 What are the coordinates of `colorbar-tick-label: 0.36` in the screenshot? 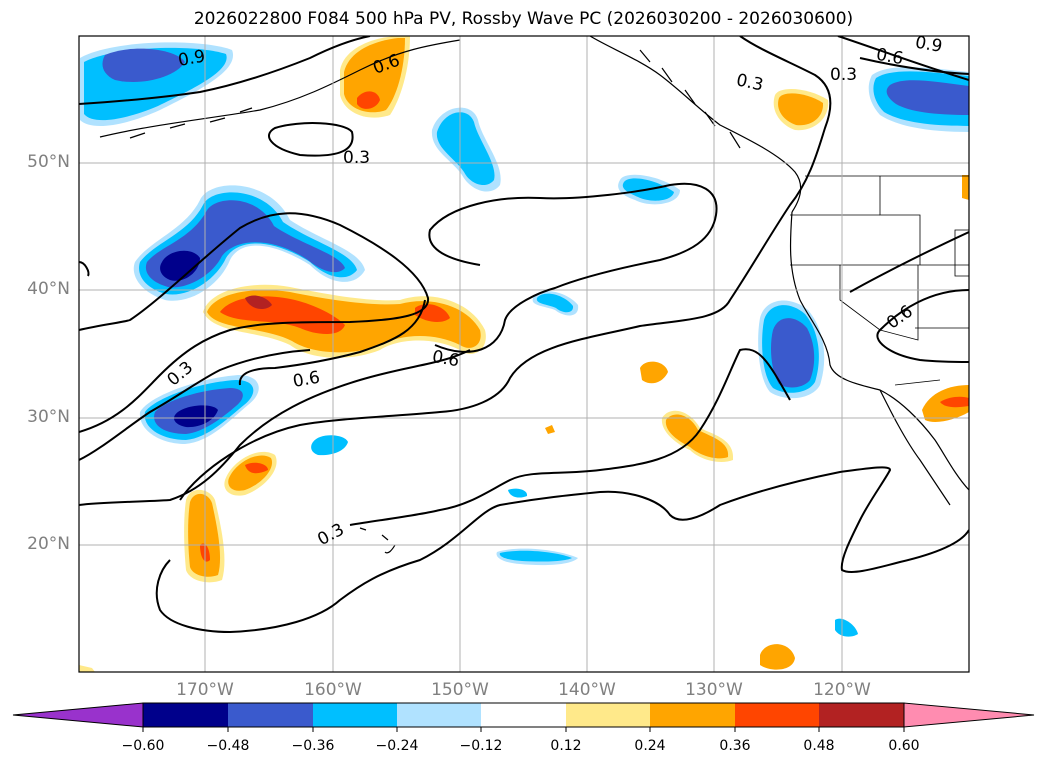 It's located at (735, 746).